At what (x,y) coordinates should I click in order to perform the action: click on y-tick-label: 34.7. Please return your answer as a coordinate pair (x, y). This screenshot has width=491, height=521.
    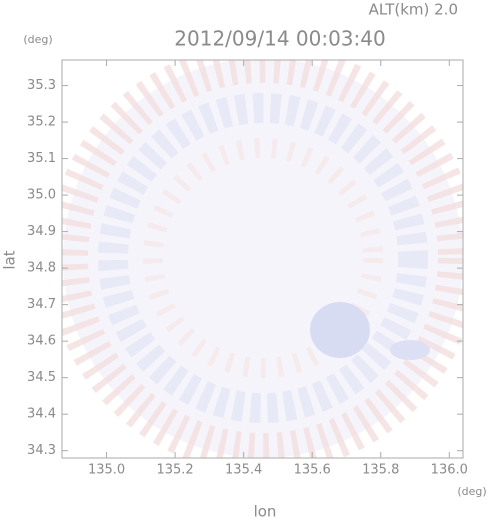
    Looking at the image, I should click on (41, 304).